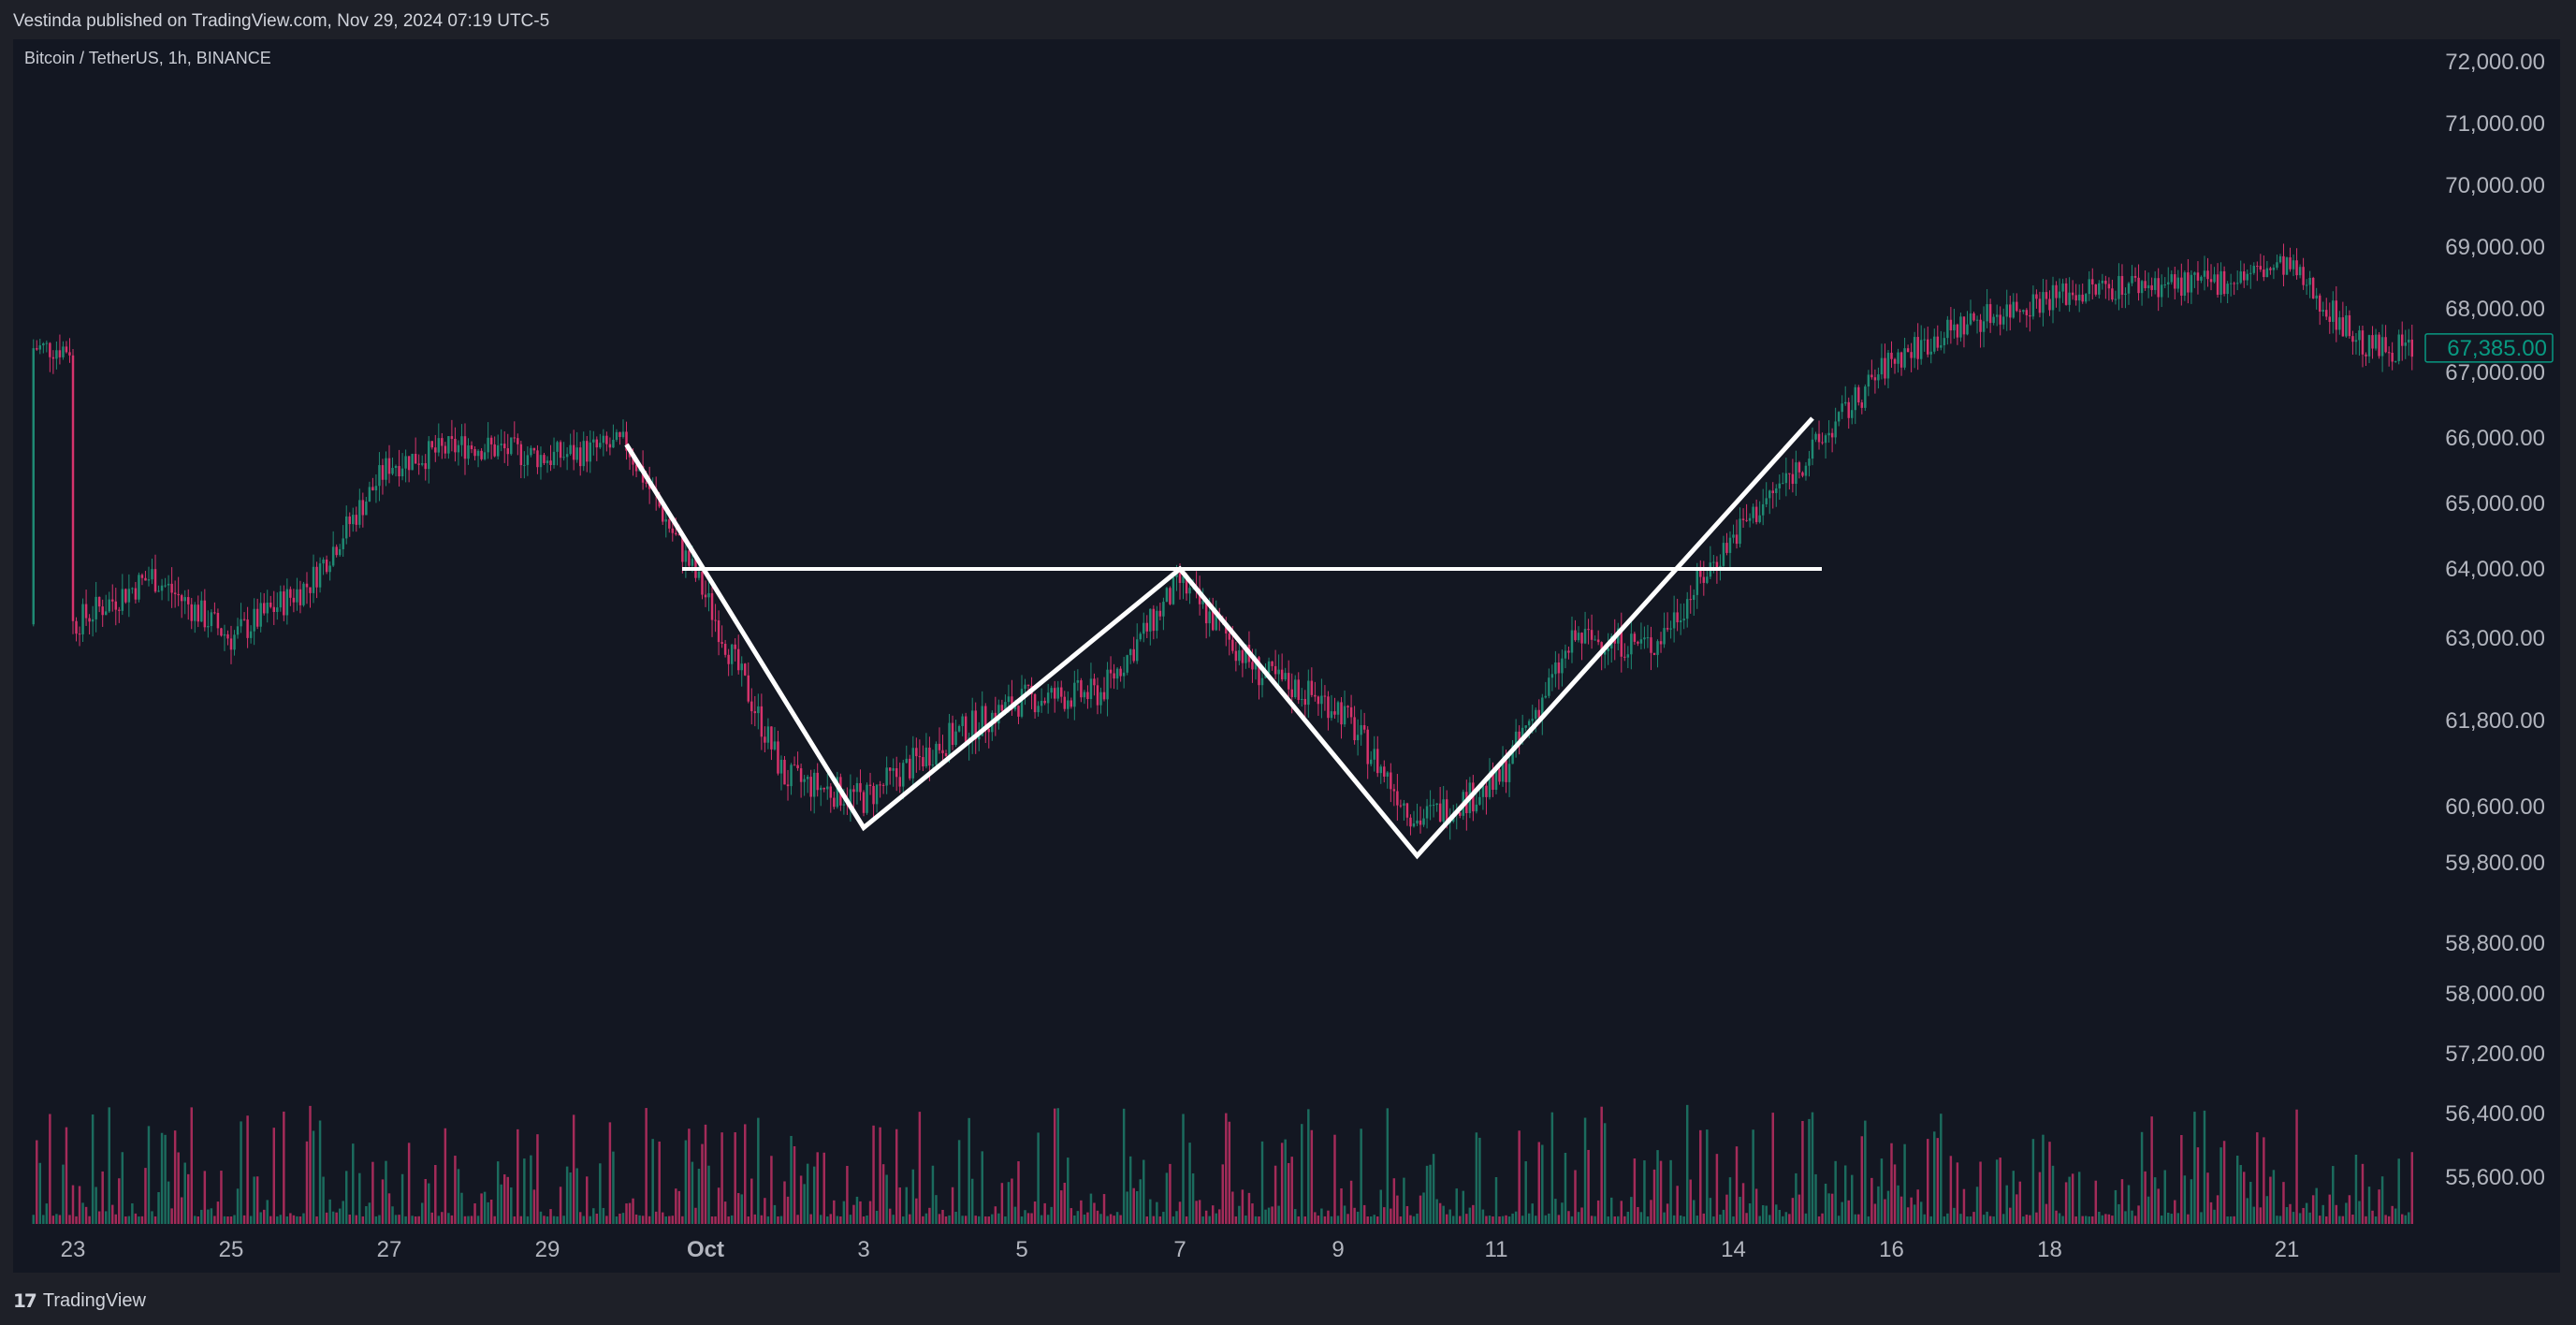  What do you see at coordinates (94, 1301) in the screenshot?
I see `brand-label: TradingView` at bounding box center [94, 1301].